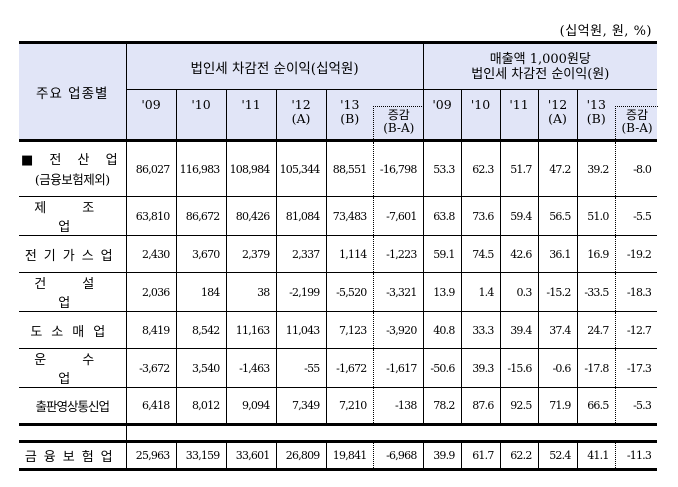  I want to click on profit-change-cell: -3,920, so click(398, 330).